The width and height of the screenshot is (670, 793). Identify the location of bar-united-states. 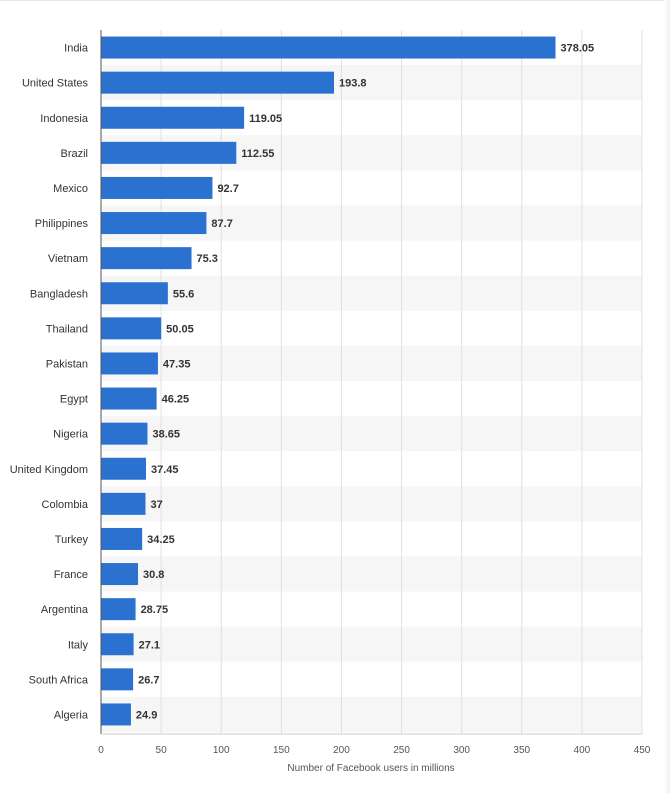
(217, 82).